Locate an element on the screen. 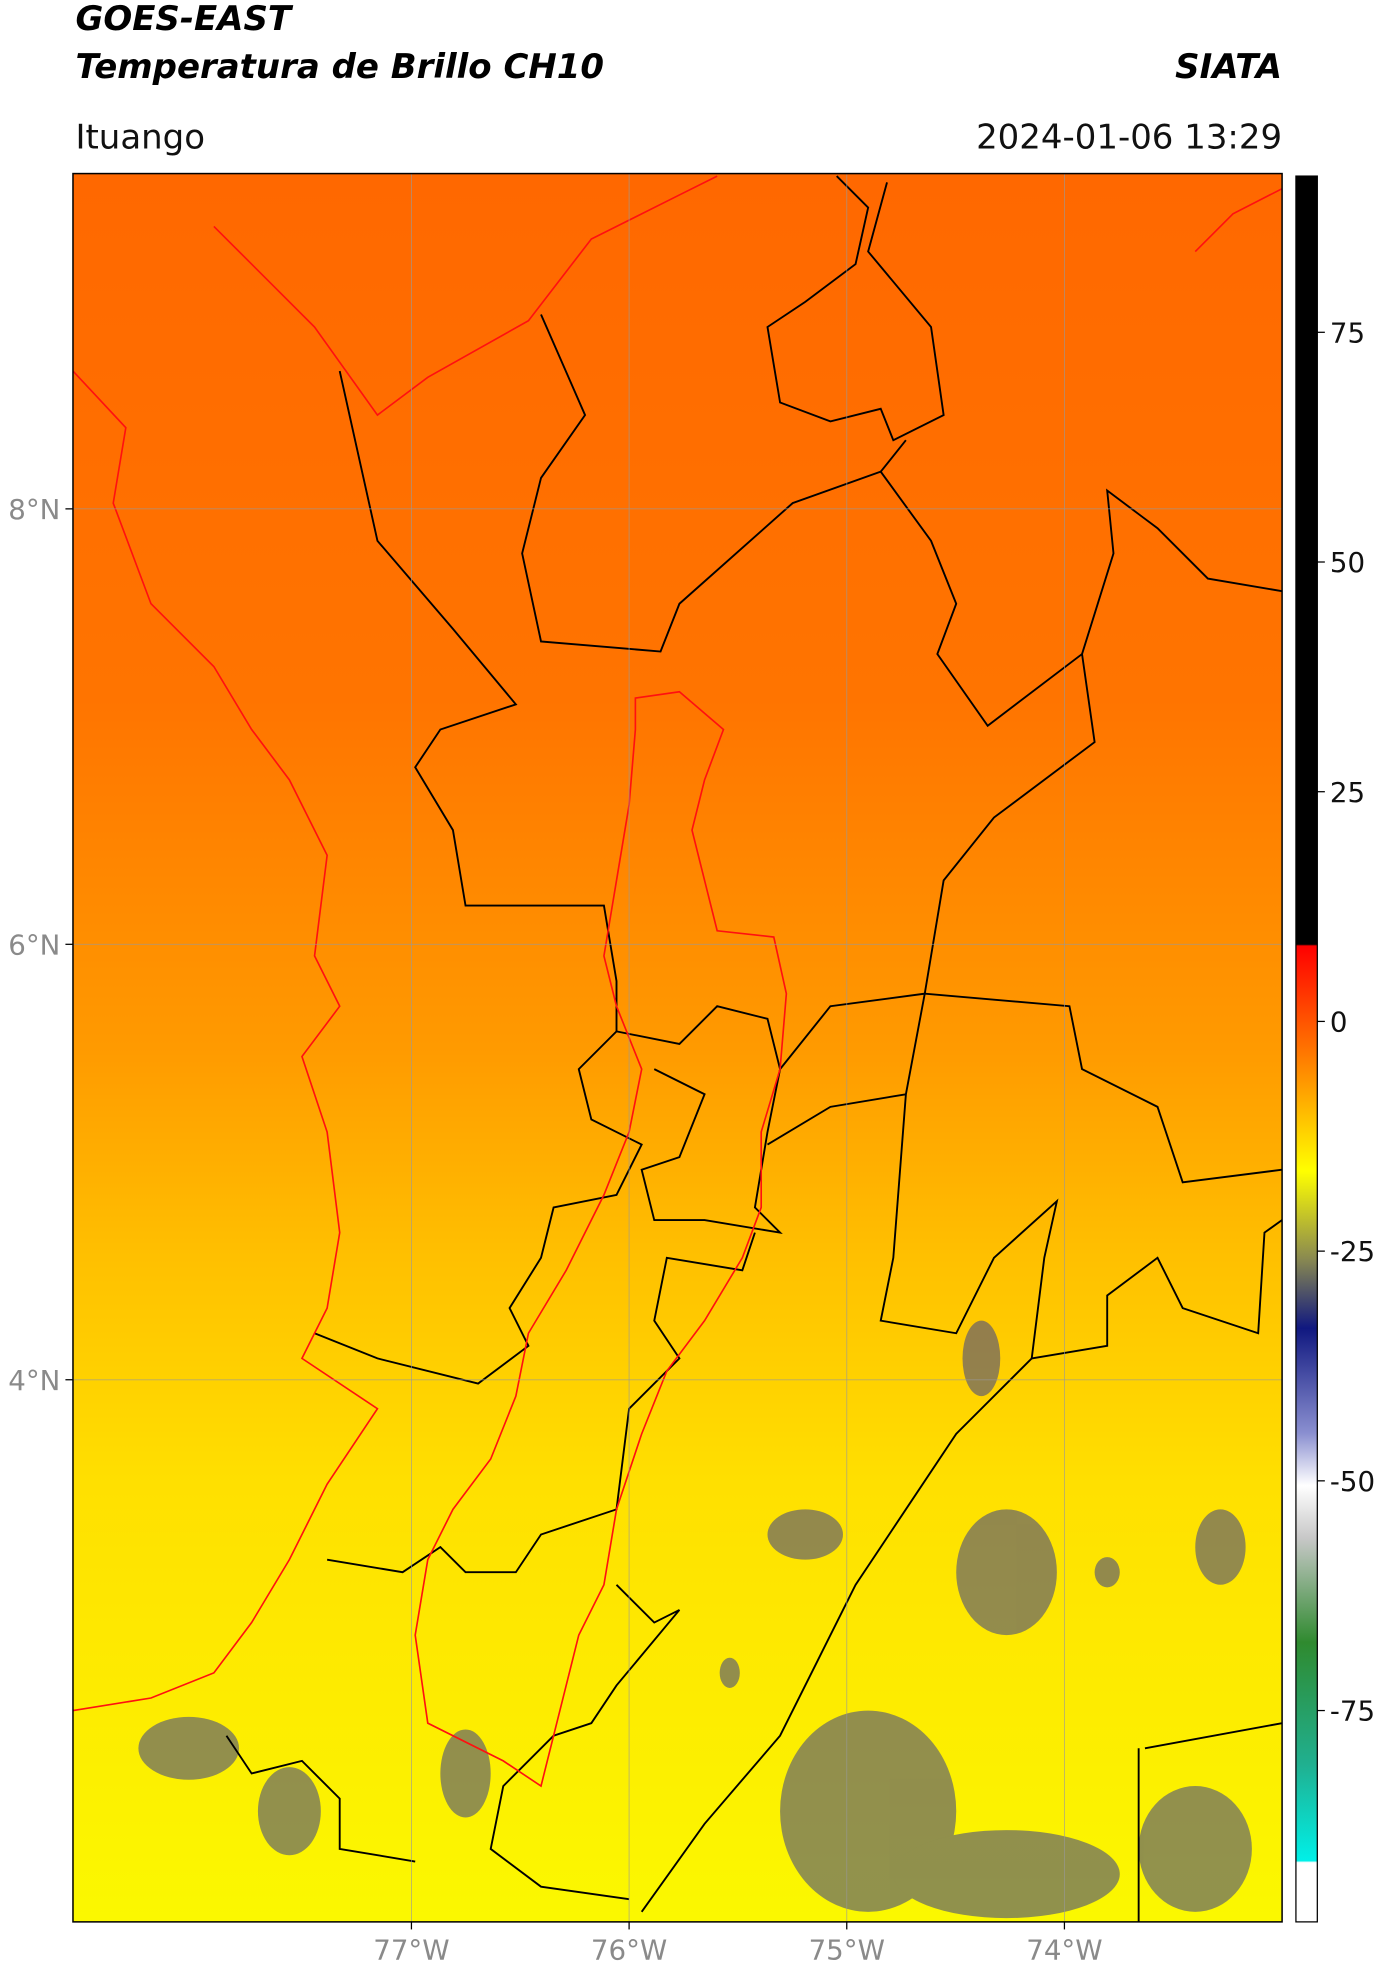 This screenshot has width=1384, height=1985. colorbar is located at coordinates (1306, 1049).